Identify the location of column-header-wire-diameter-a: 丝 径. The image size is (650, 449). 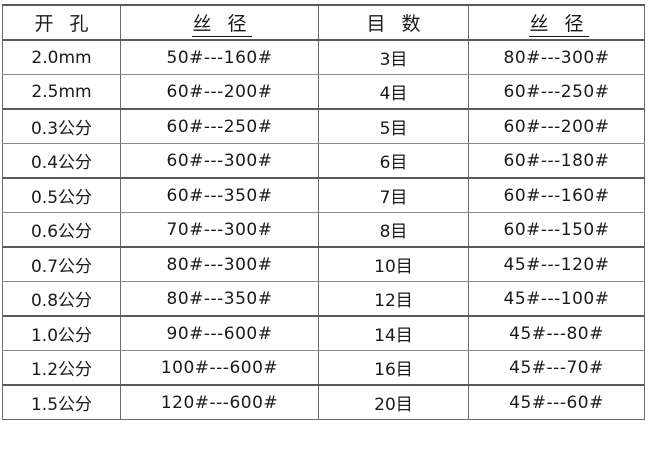
(219, 22).